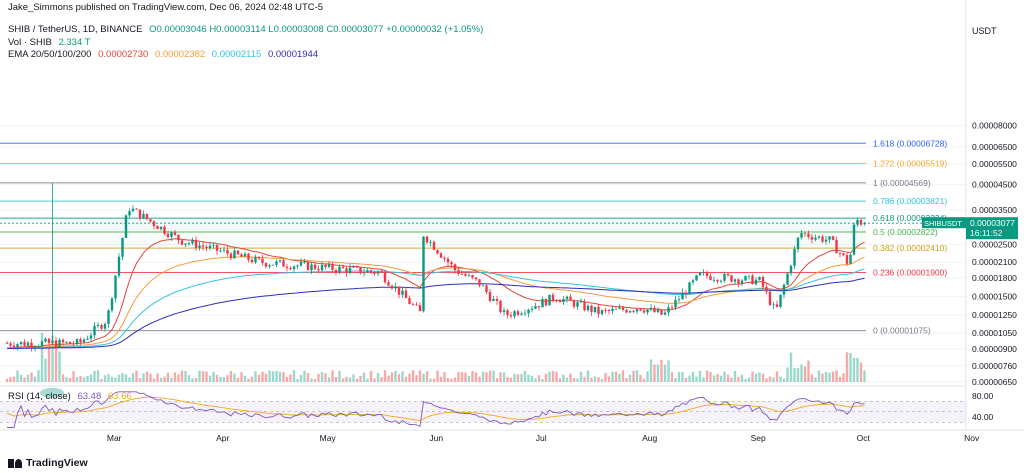 Image resolution: width=1024 pixels, height=473 pixels. Describe the element at coordinates (994, 297) in the screenshot. I see `price-tick-label: 0.00001500` at that location.